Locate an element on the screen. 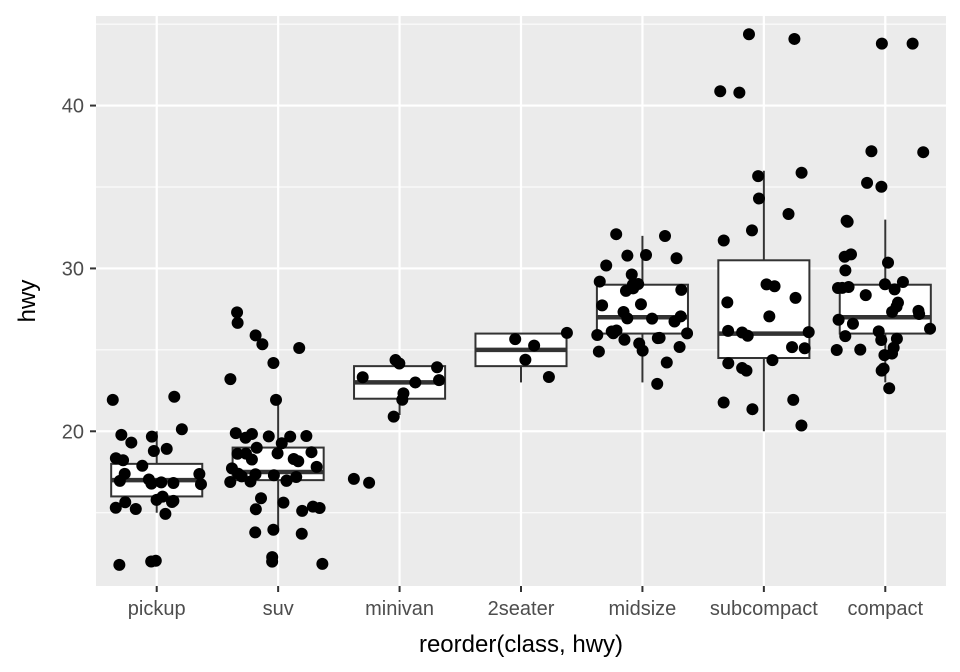 The height and width of the screenshot is (672, 960). x-tick-label-2seater: 2seater is located at coordinates (521, 609).